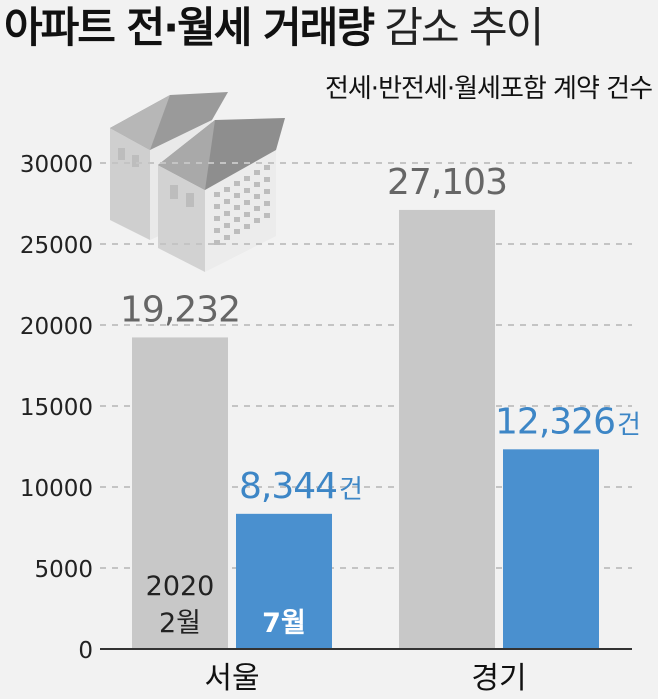 The height and width of the screenshot is (699, 658). What do you see at coordinates (180, 586) in the screenshot?
I see `series-label-year: 2020` at bounding box center [180, 586].